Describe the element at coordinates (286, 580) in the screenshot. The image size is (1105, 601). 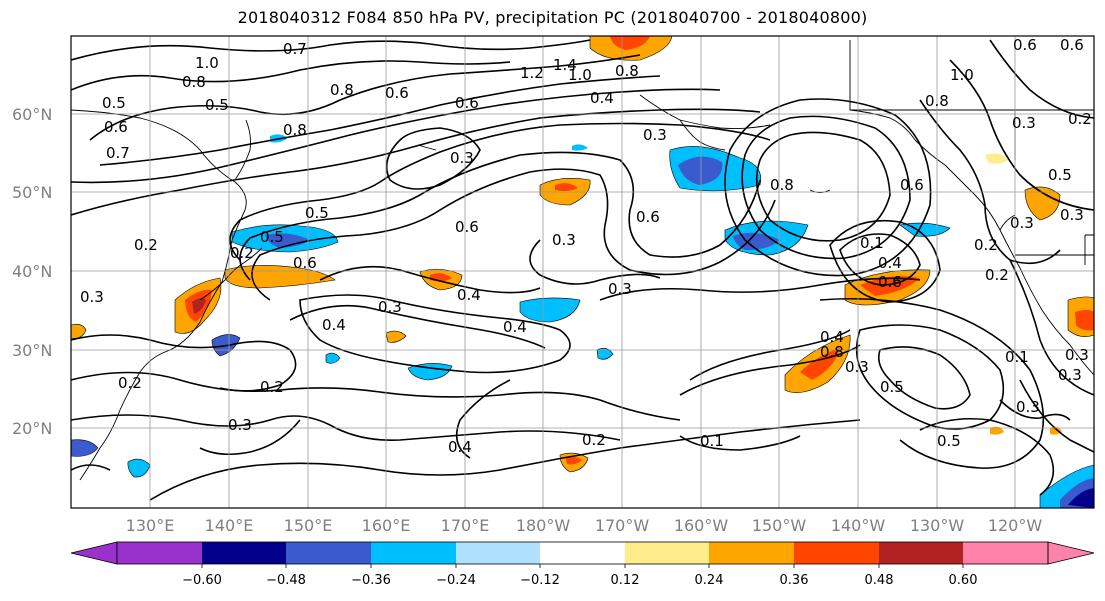
I see `colorbar-tick-label: −0.48` at that location.